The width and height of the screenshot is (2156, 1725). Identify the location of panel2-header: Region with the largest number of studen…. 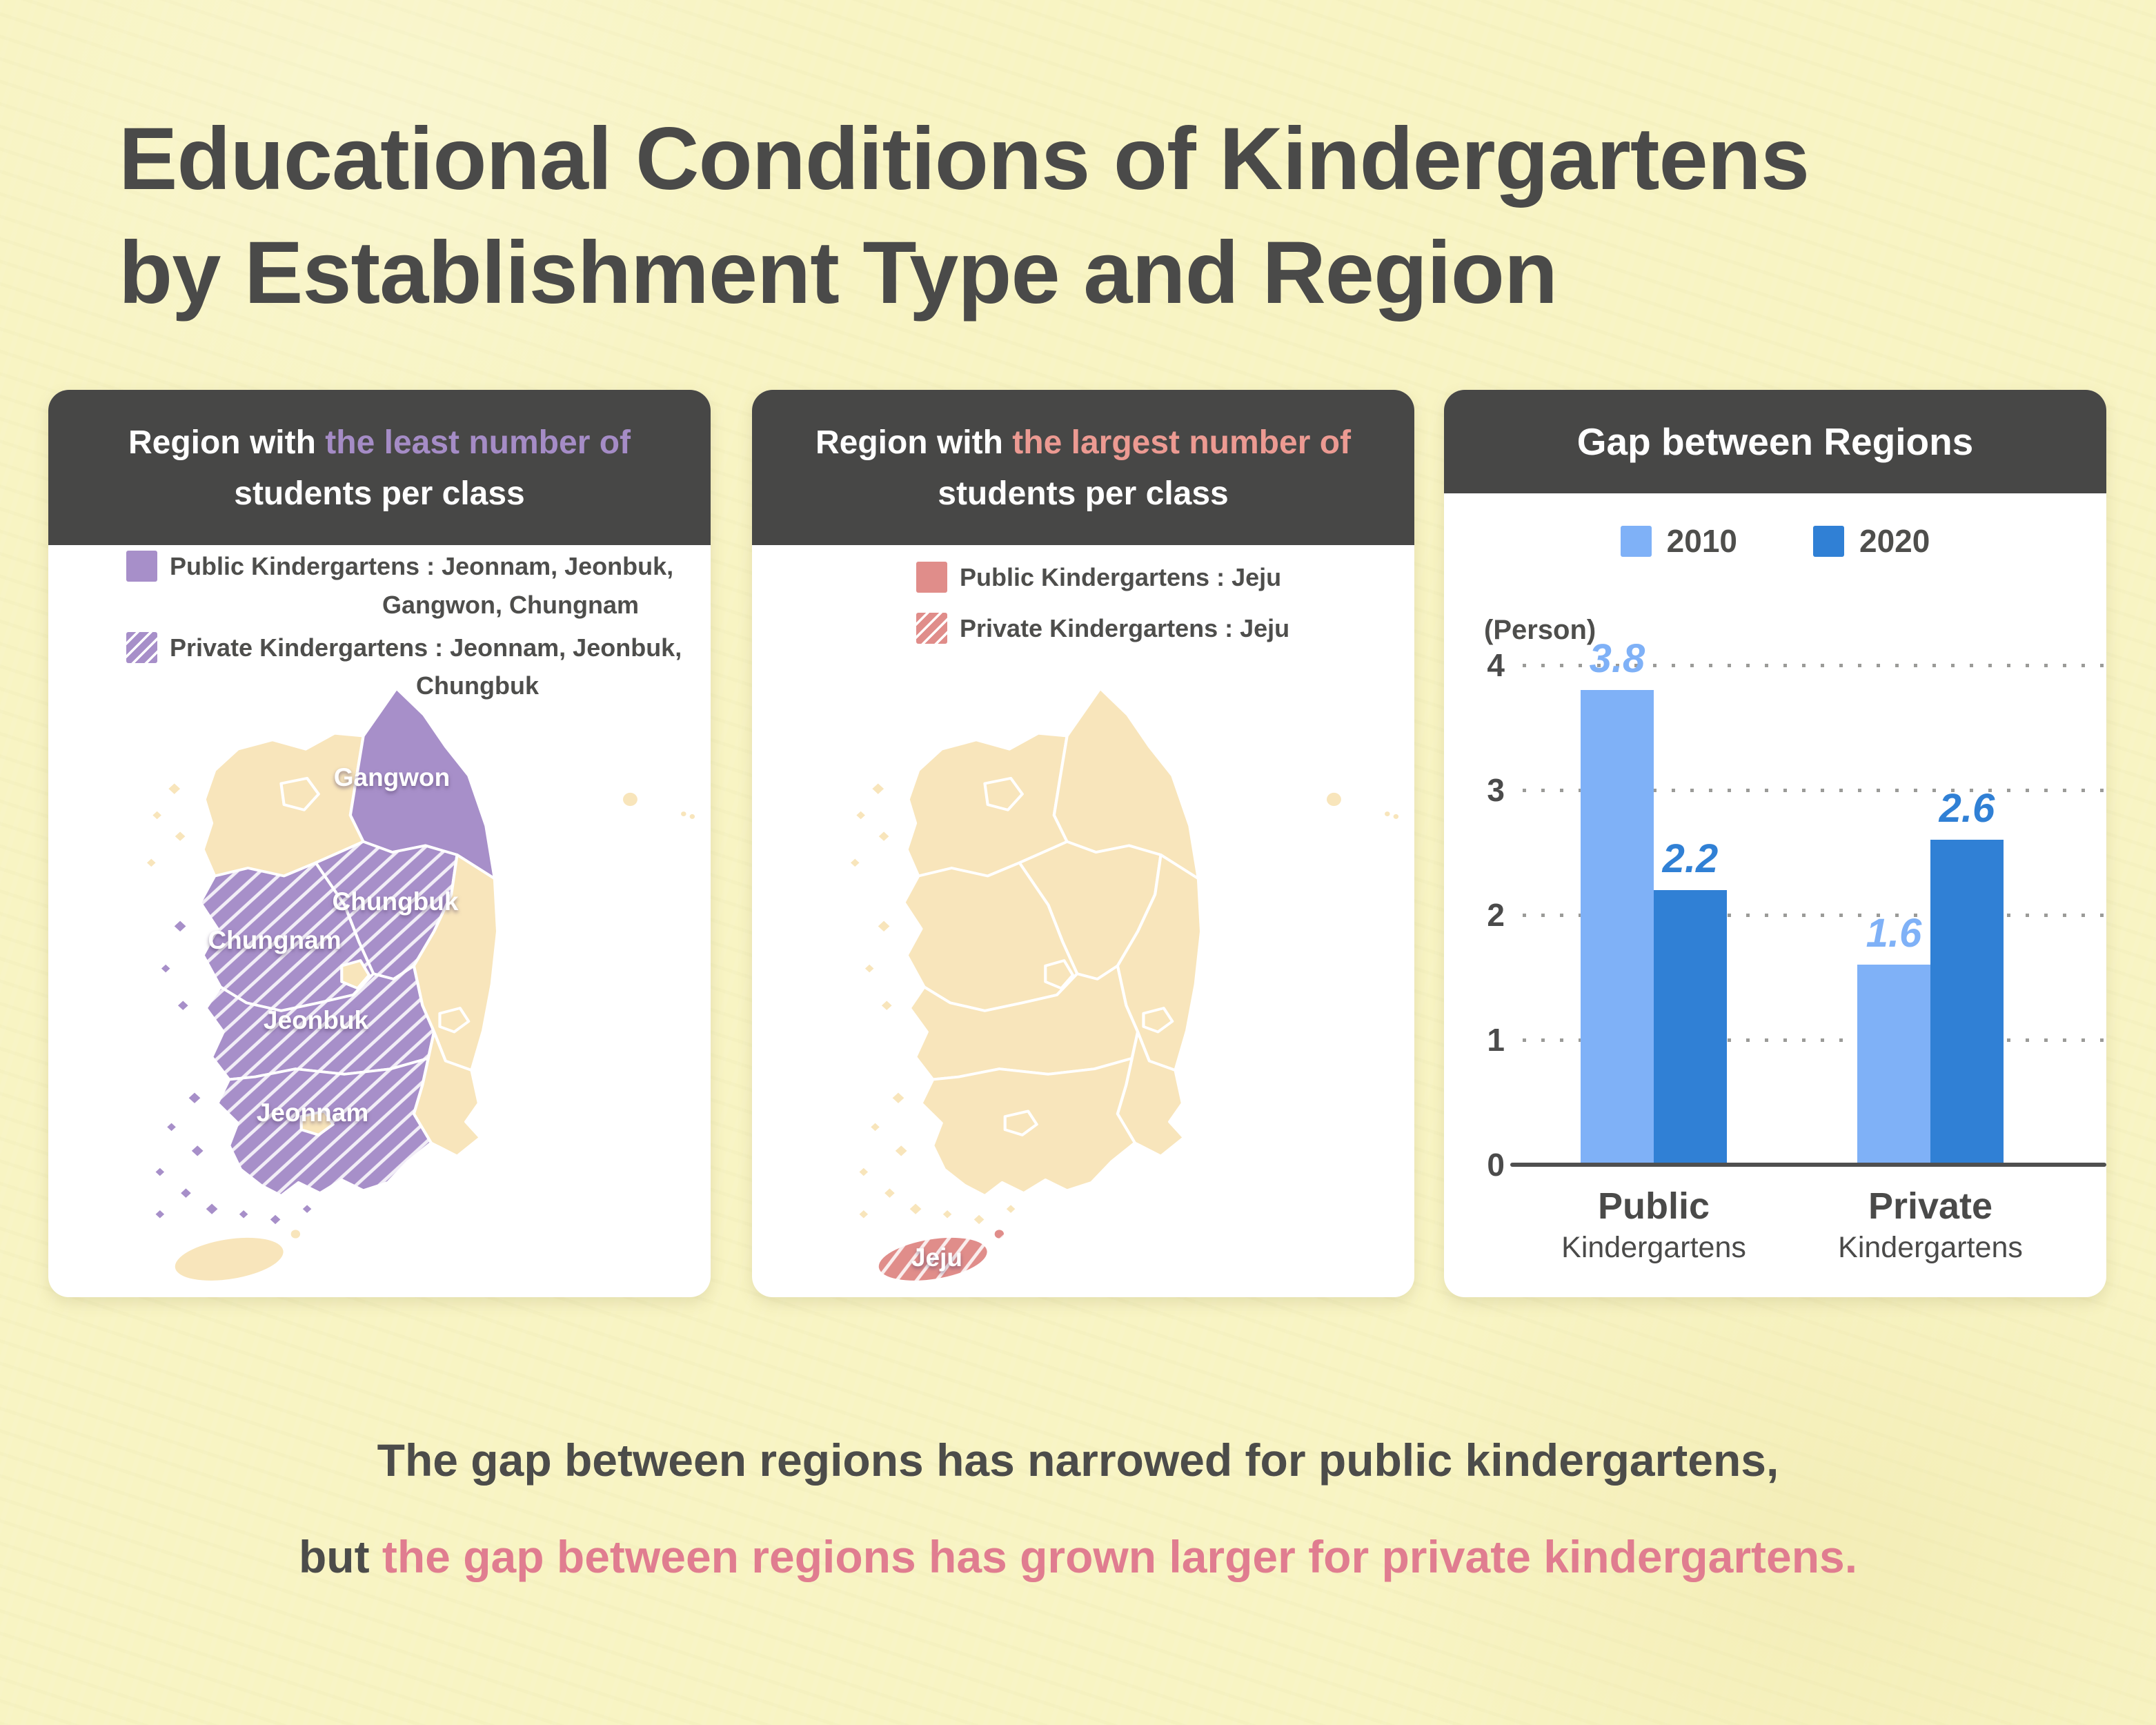
(1083, 467).